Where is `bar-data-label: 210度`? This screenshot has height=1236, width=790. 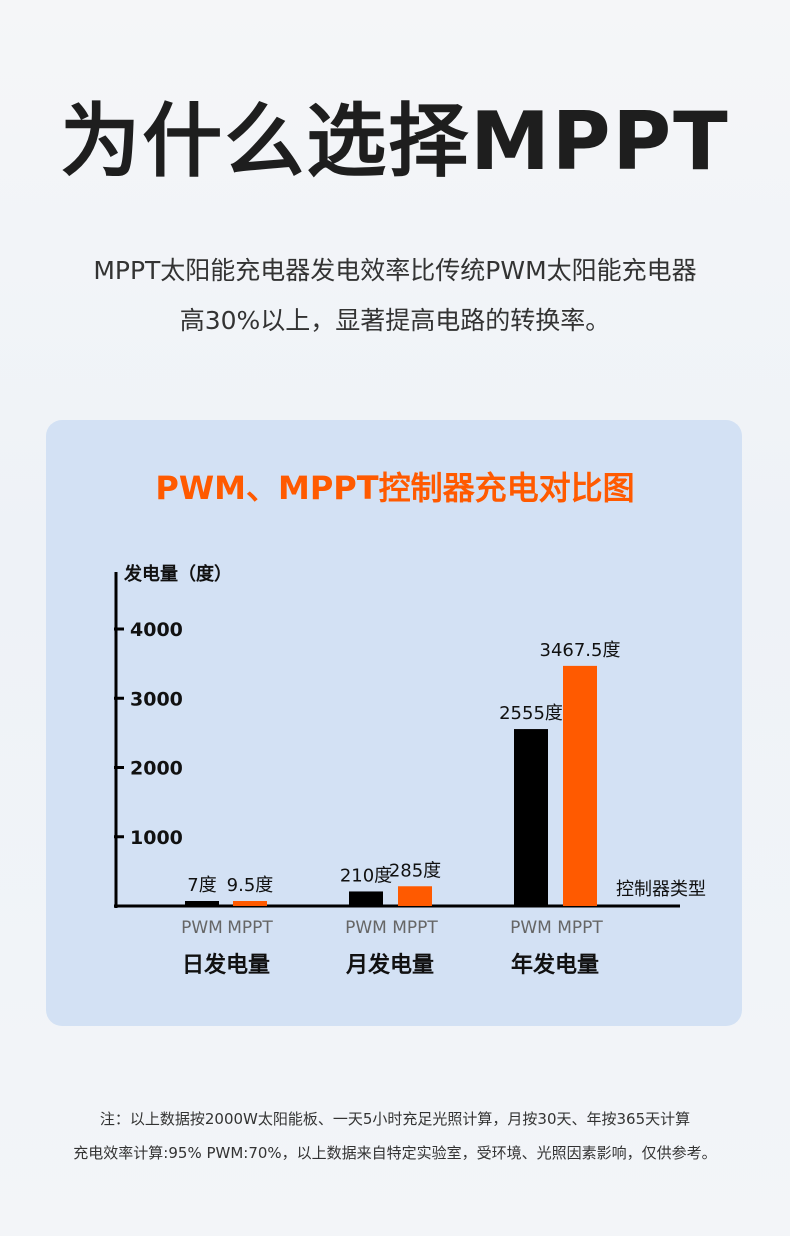
bar-data-label: 210度 is located at coordinates (366, 875).